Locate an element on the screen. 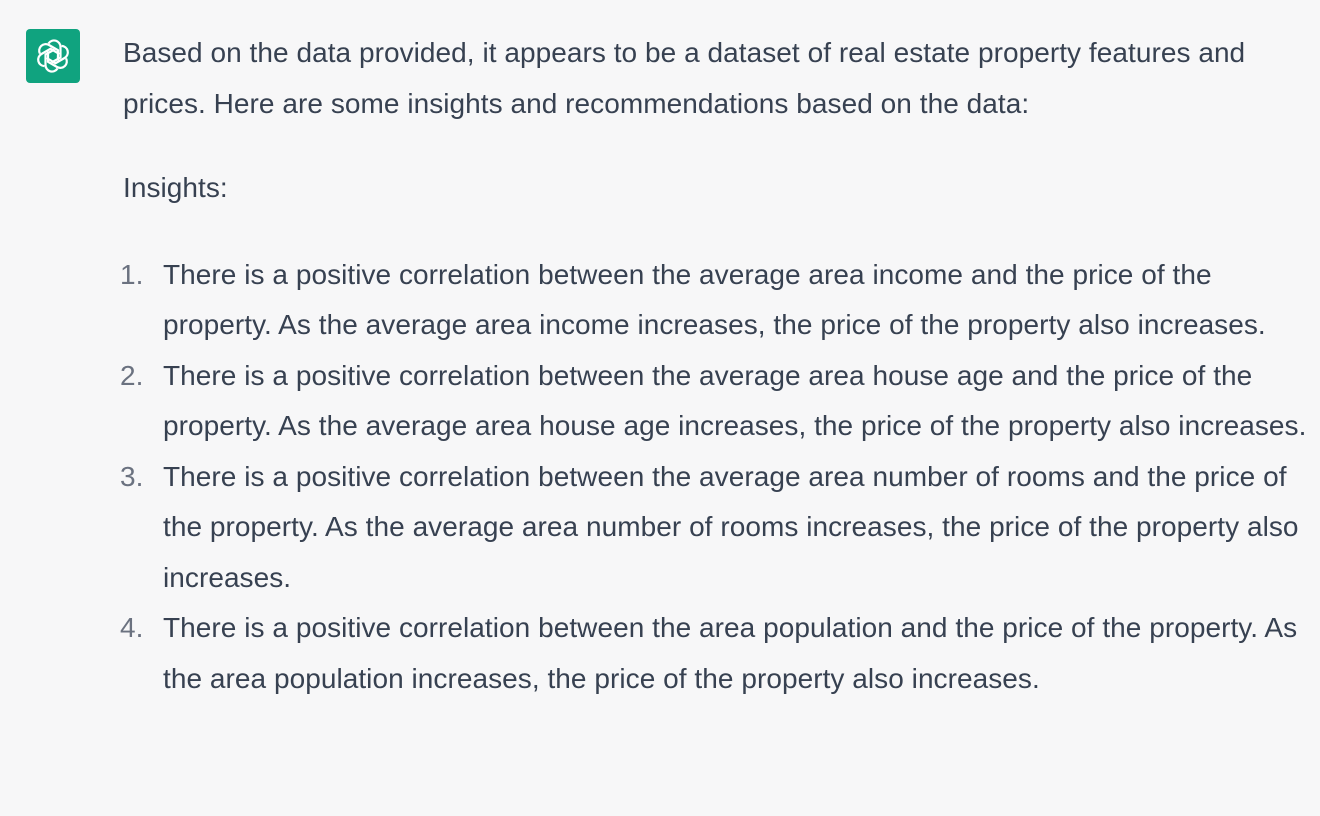 Image resolution: width=1320 pixels, height=816 pixels. list-item-number: 2. is located at coordinates (132, 375).